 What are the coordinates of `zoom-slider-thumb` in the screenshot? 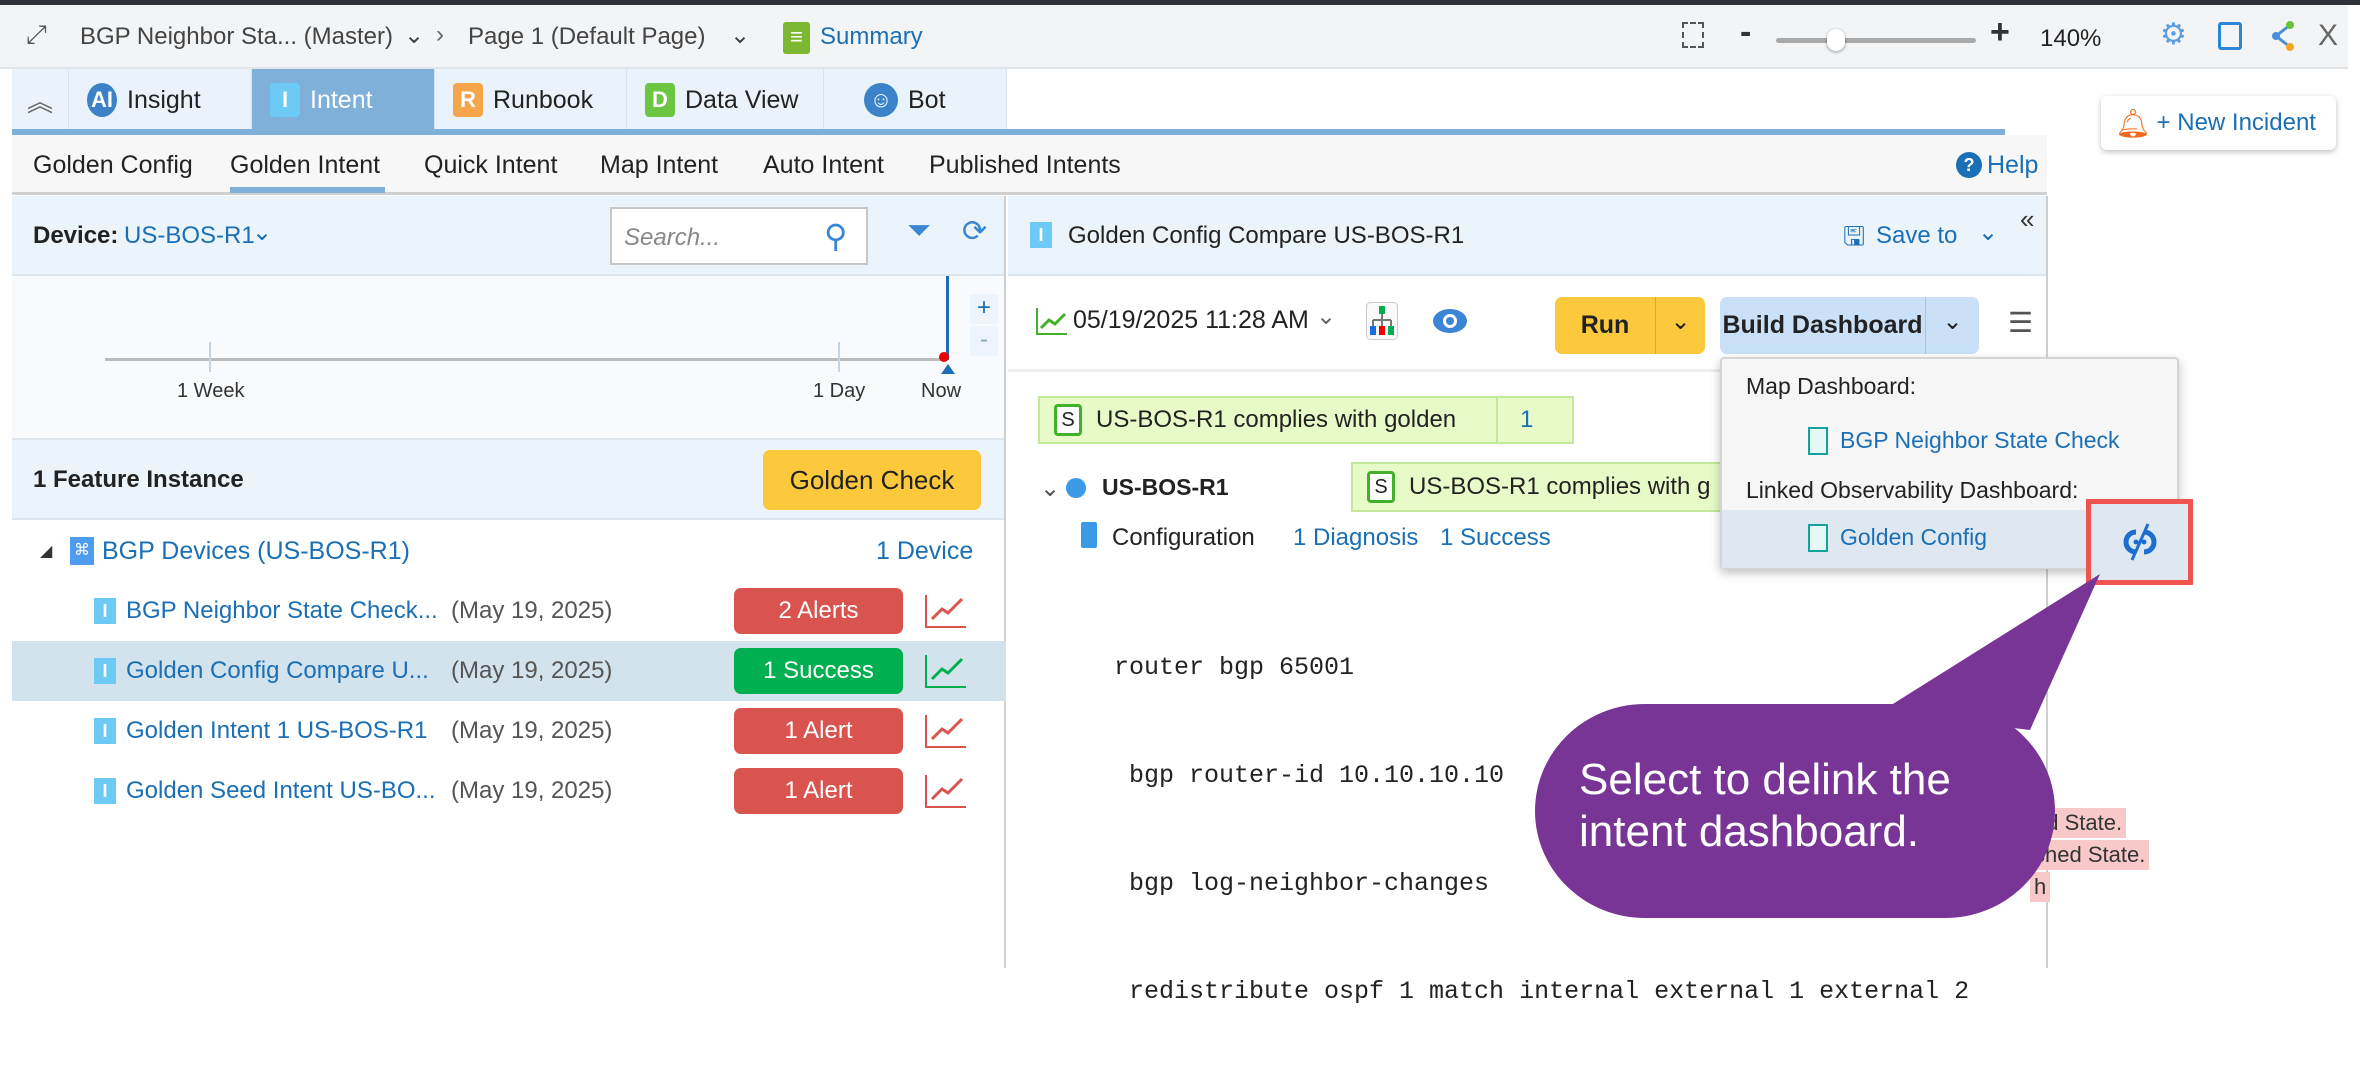 It's located at (1836, 40).